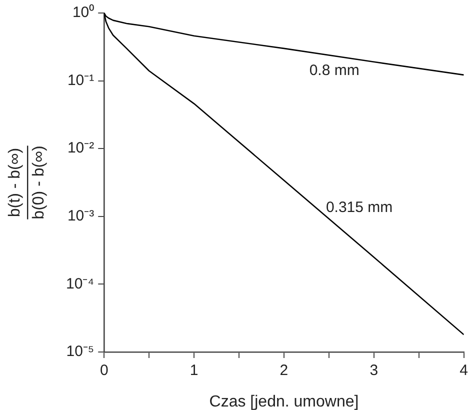  I want to click on y-tick-label: 10⁻³, so click(80, 216).